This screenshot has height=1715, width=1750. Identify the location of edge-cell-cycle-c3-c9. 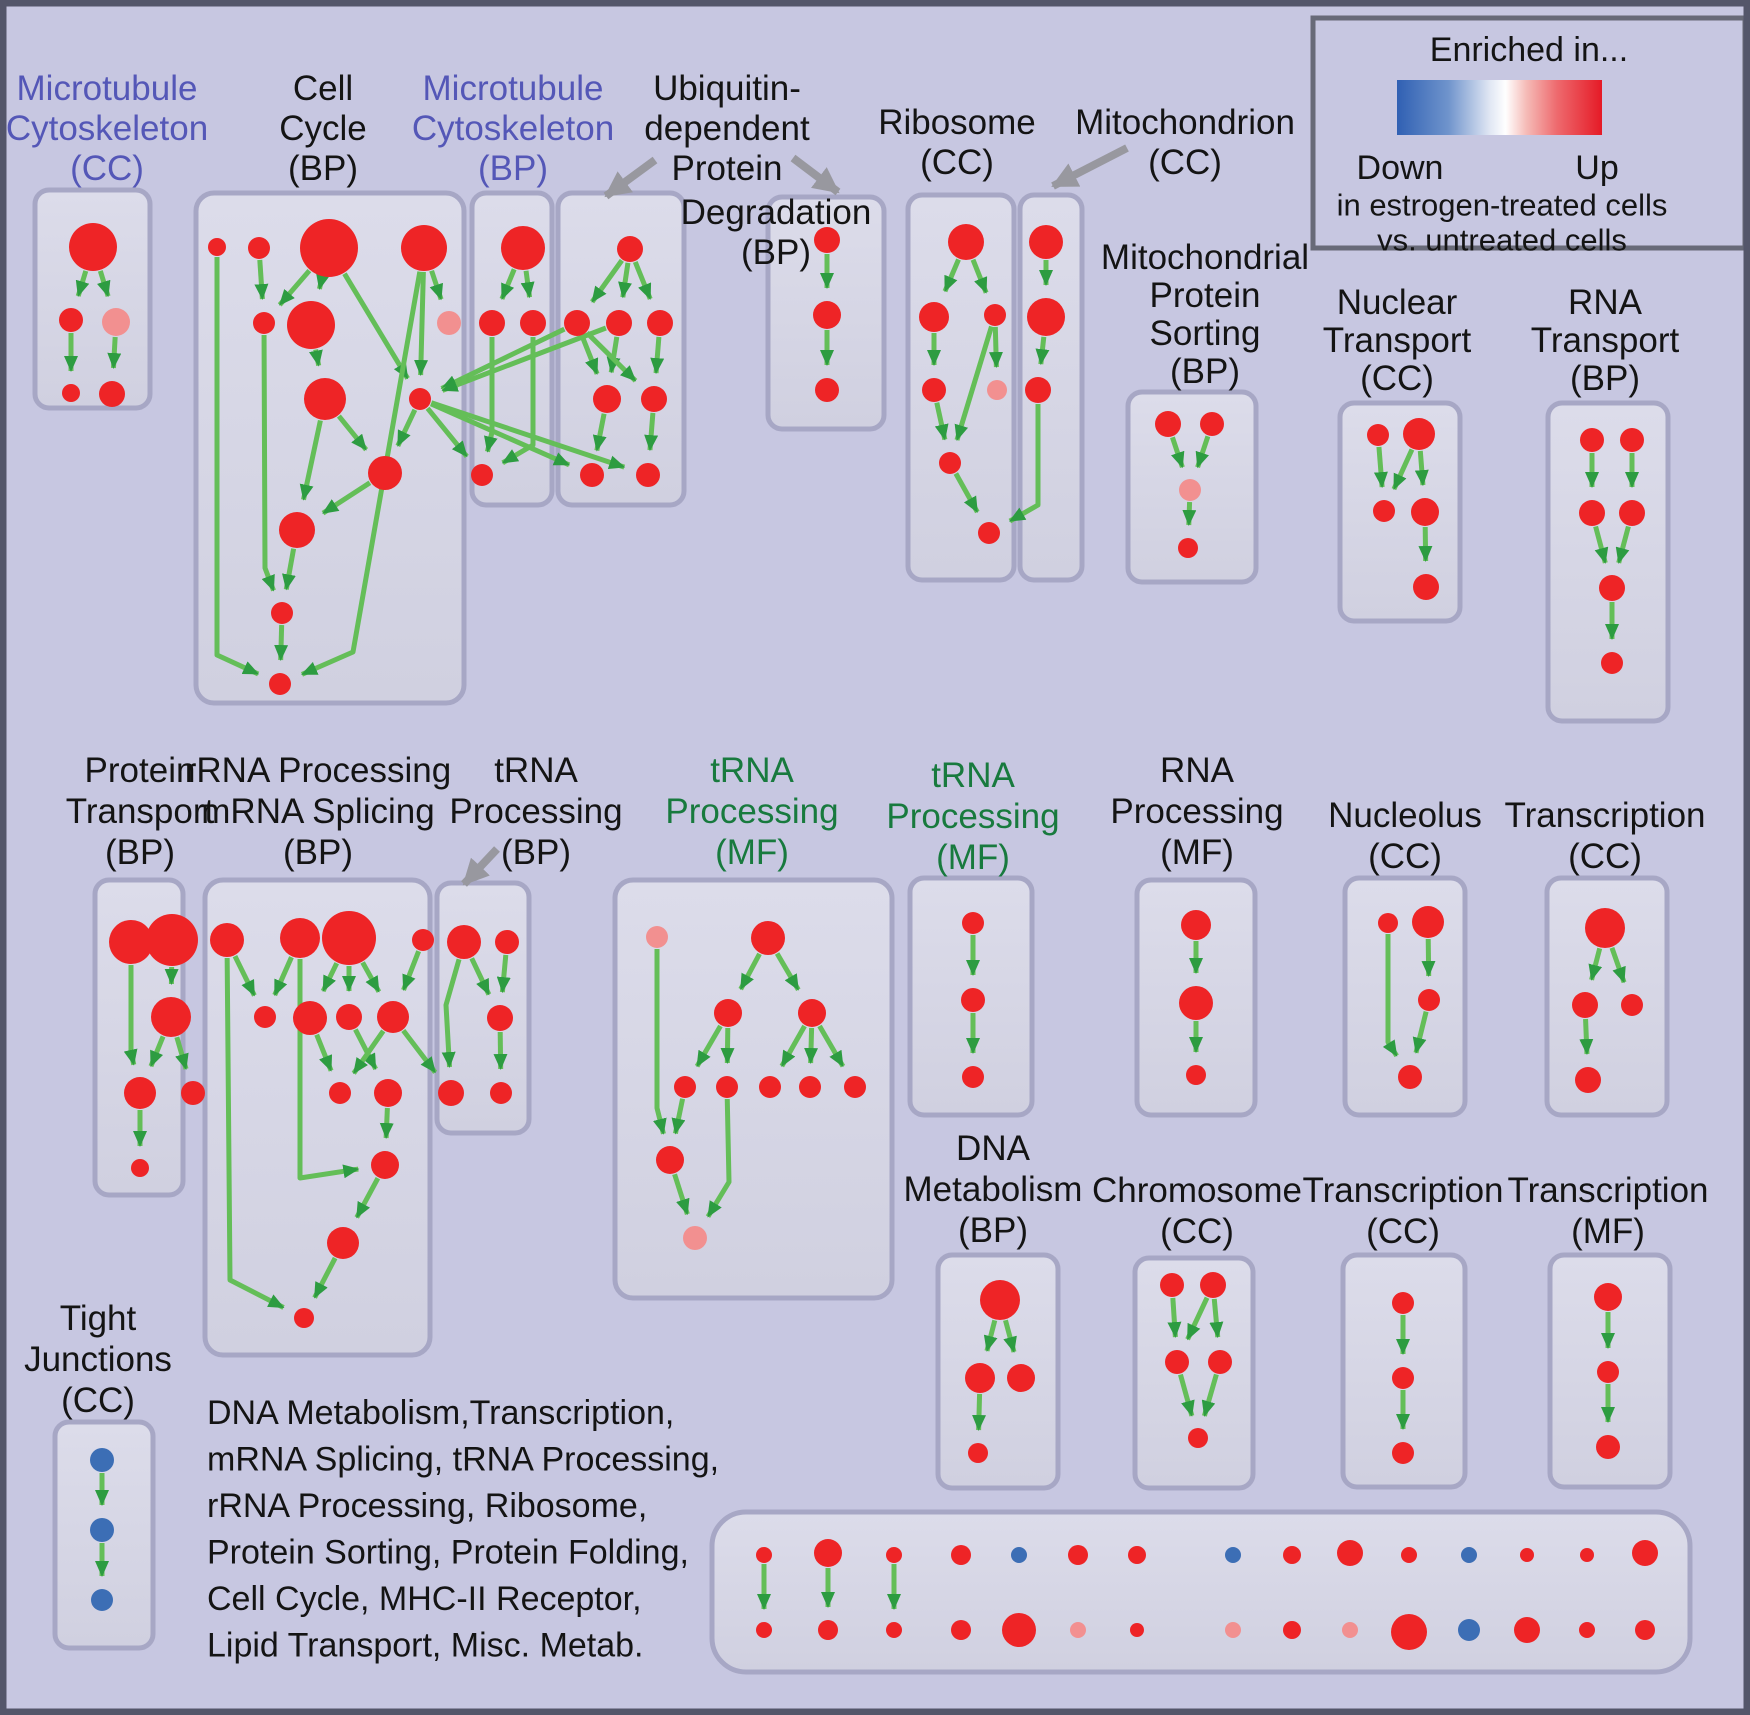
(376, 326).